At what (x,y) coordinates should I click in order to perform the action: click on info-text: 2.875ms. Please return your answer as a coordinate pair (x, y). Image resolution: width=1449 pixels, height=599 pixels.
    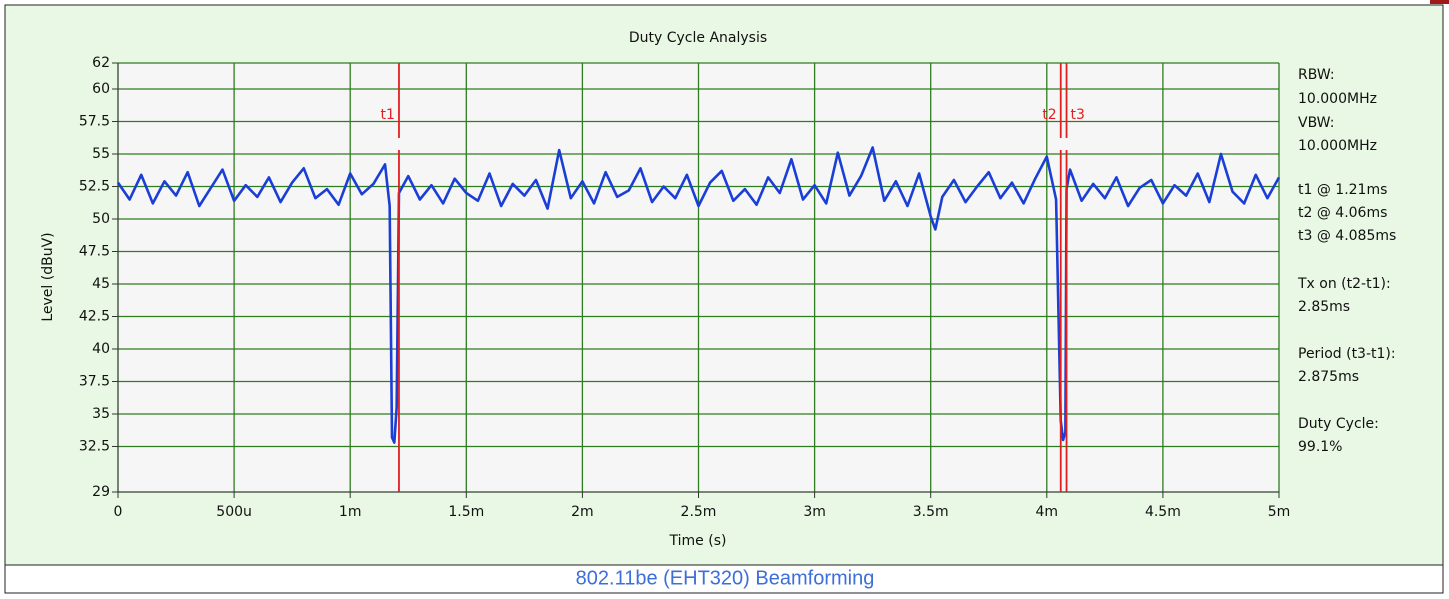
    Looking at the image, I should click on (1328, 377).